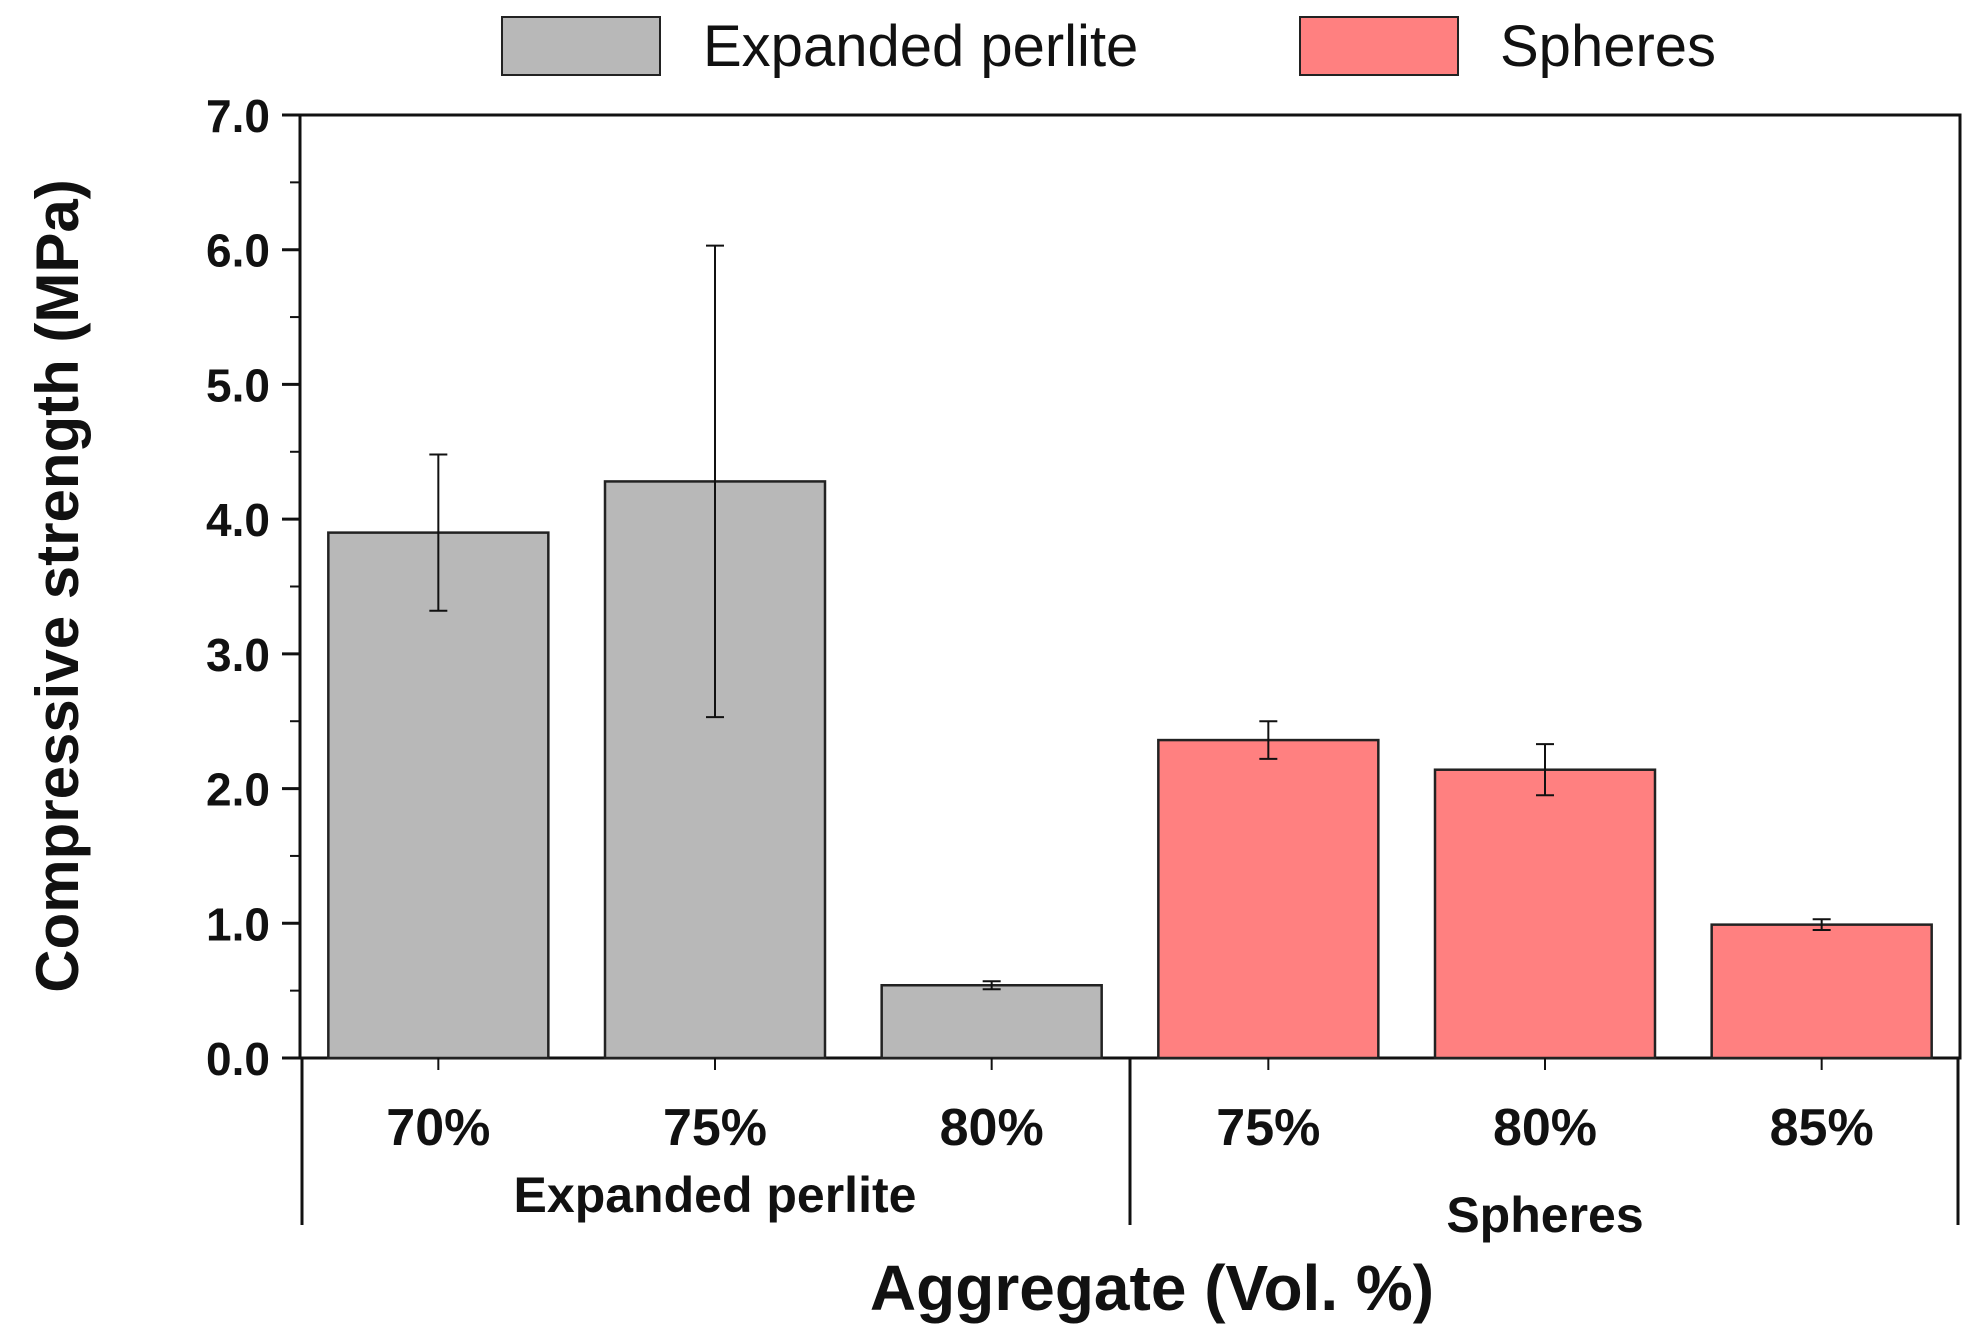 This screenshot has height=1342, width=1980. What do you see at coordinates (238, 251) in the screenshot?
I see `y-tick-label: 6.0` at bounding box center [238, 251].